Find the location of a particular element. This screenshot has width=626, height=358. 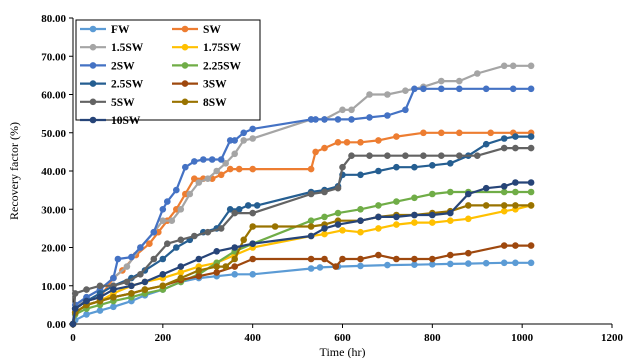

y-tick-label: 70.00 is located at coordinates (53, 57).